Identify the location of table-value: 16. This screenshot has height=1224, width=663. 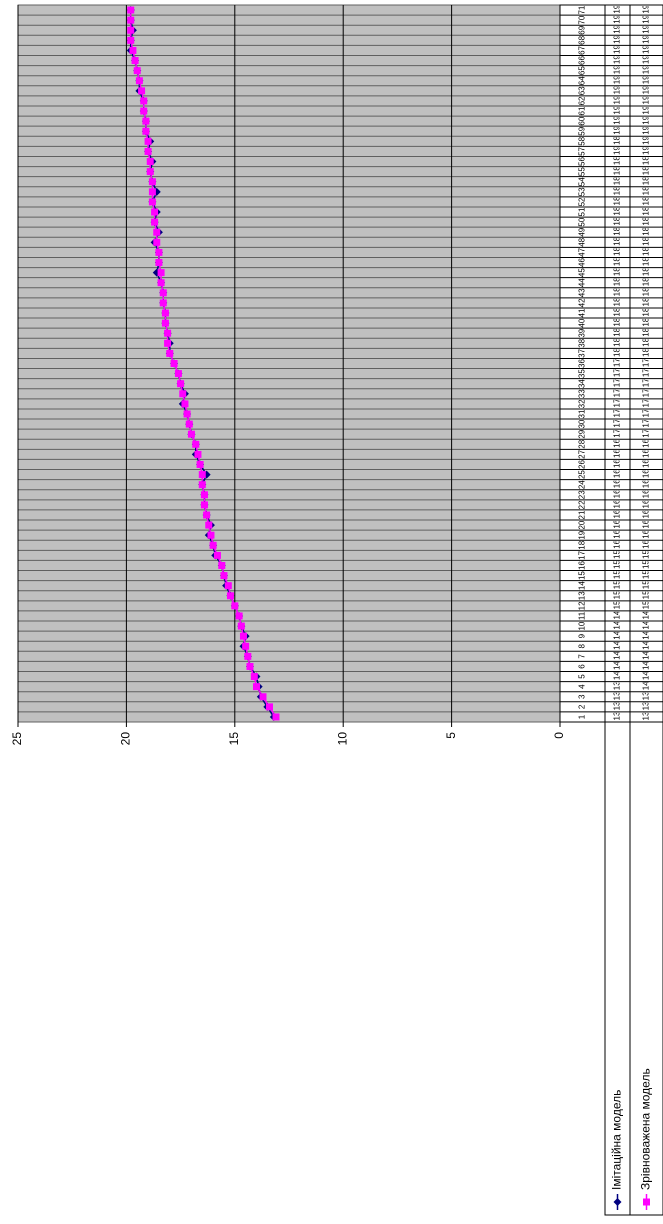
(646, 543).